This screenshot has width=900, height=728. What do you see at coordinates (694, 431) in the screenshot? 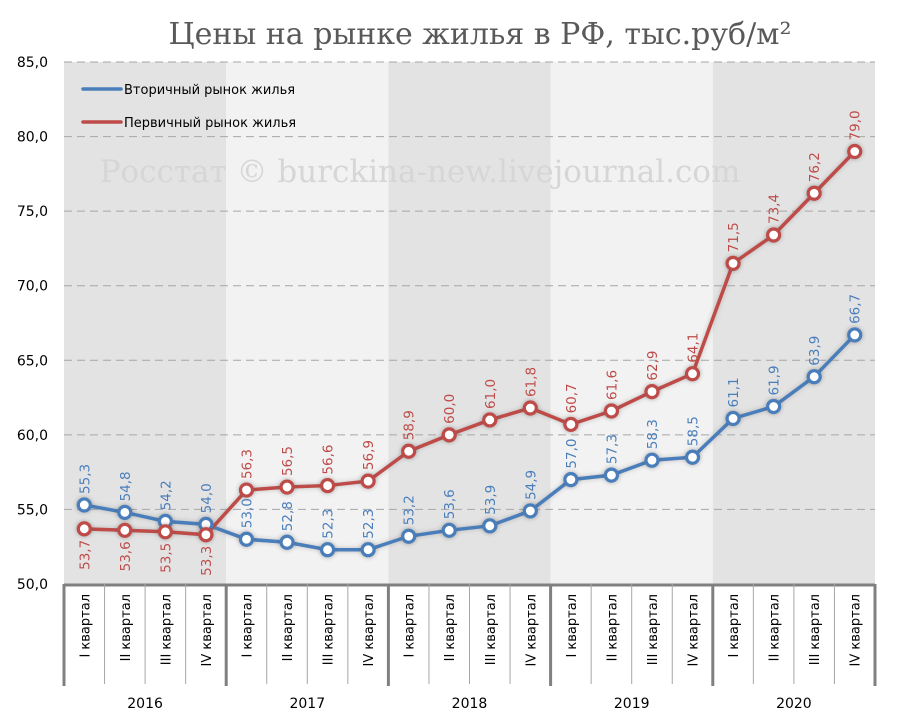
I see `data-label: 58,5` at bounding box center [694, 431].